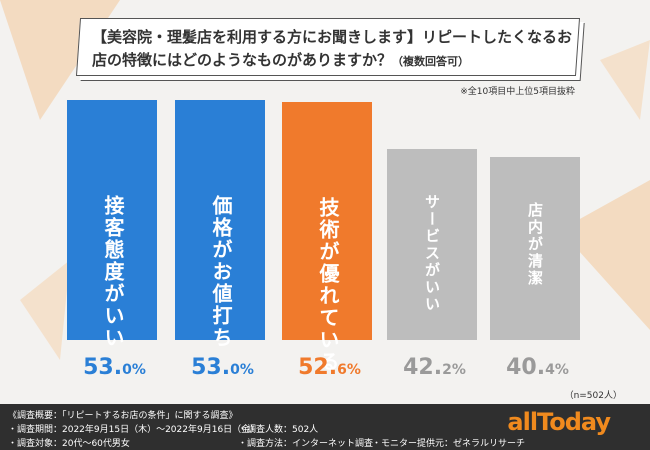 This screenshot has width=650, height=450. I want to click on bar-label: 店内が清潔, so click(535, 245).